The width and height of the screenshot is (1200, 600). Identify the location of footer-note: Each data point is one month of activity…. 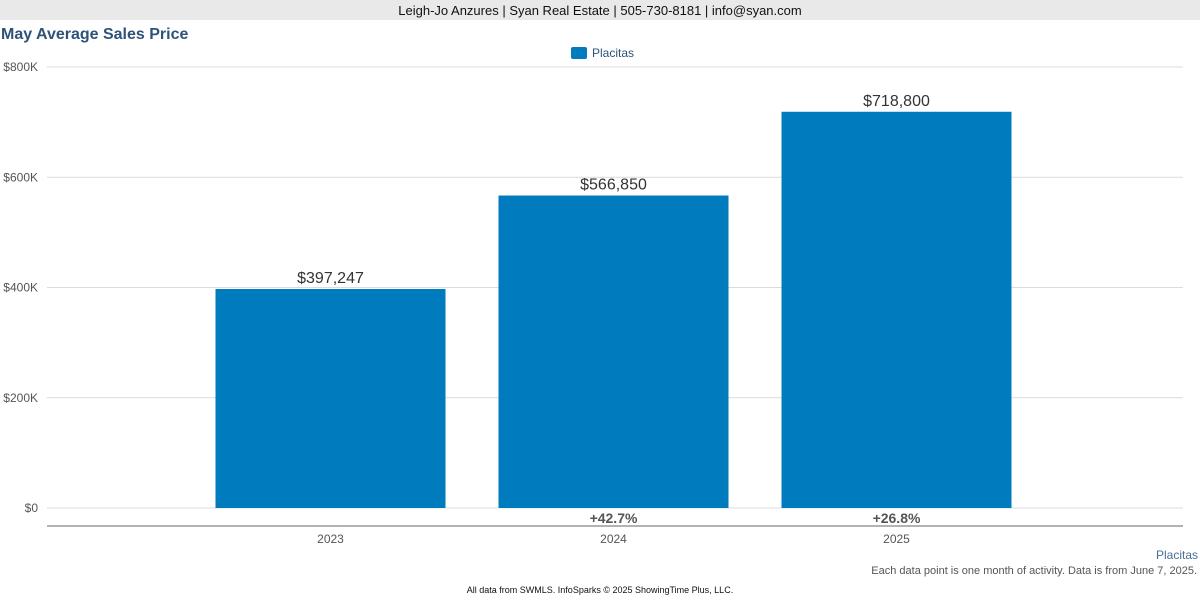
(1034, 571).